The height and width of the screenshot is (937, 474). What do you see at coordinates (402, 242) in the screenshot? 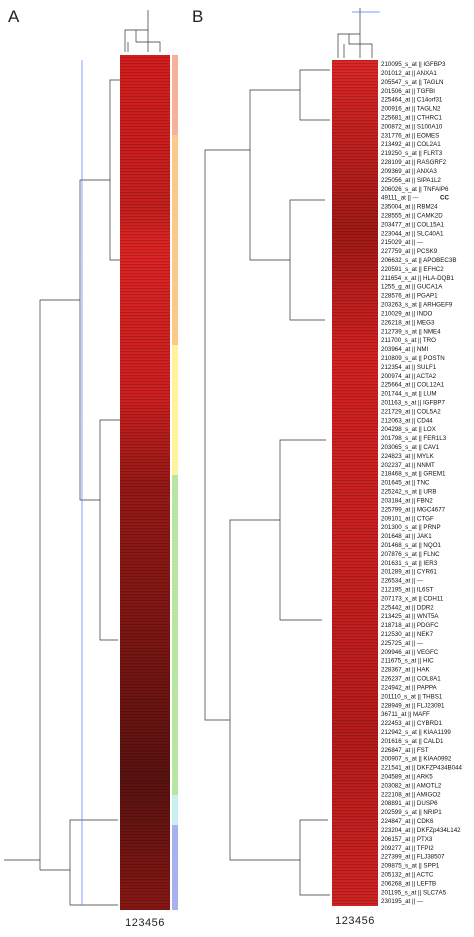
I see `gene-label: 215029_at || ---` at bounding box center [402, 242].